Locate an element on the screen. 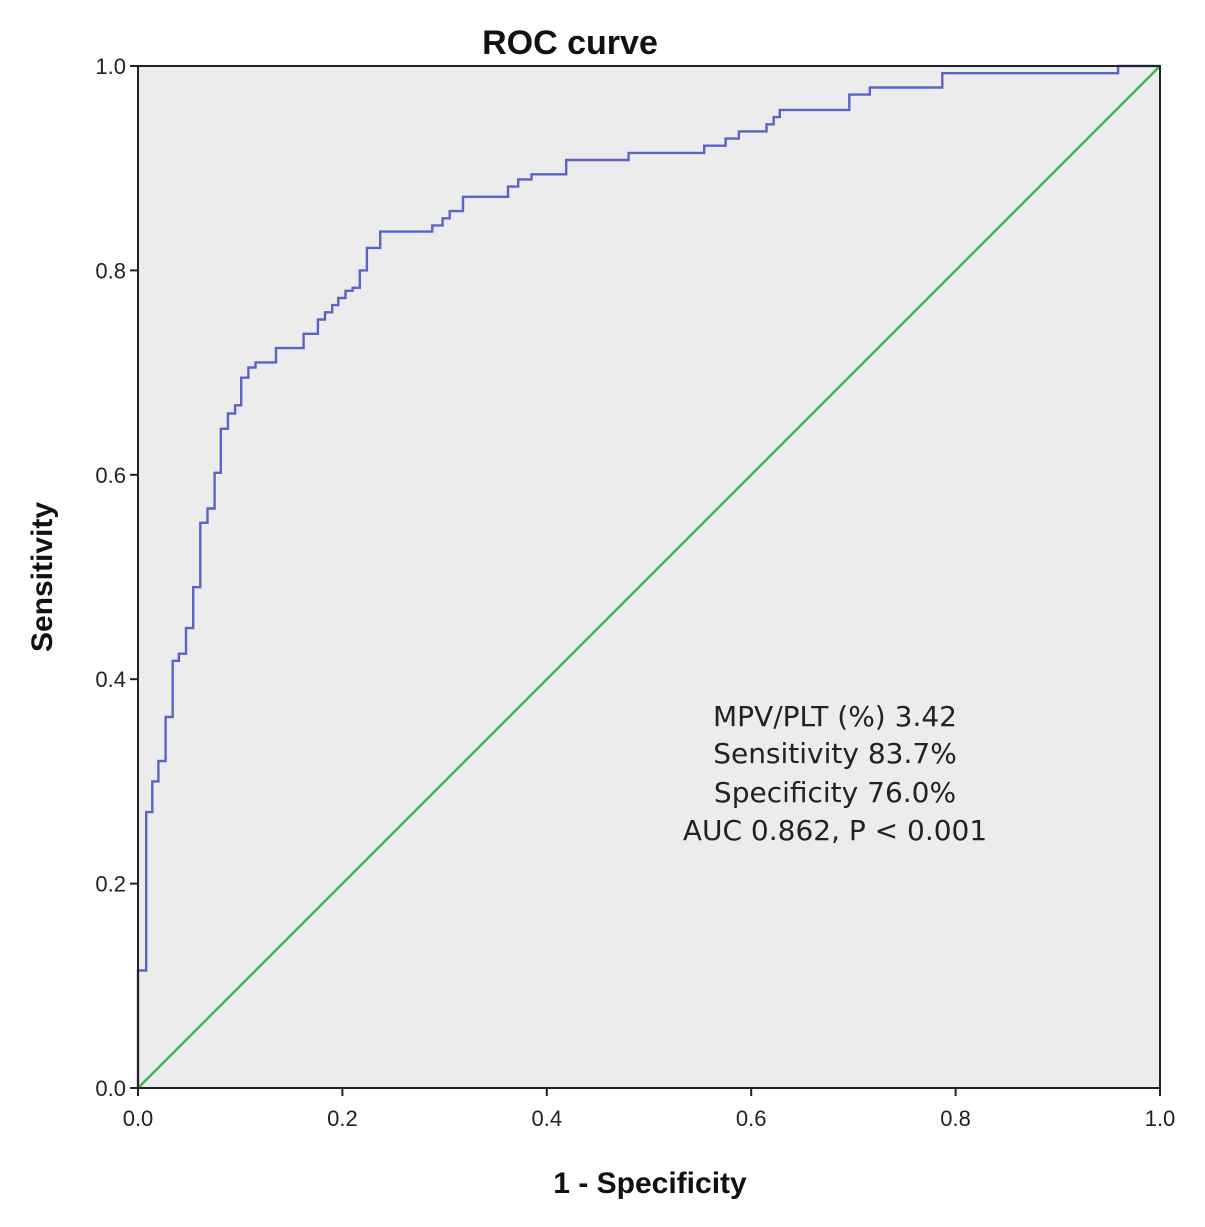 Image resolution: width=1205 pixels, height=1227 pixels. y-tick-label: 0.8 is located at coordinates (110, 270).